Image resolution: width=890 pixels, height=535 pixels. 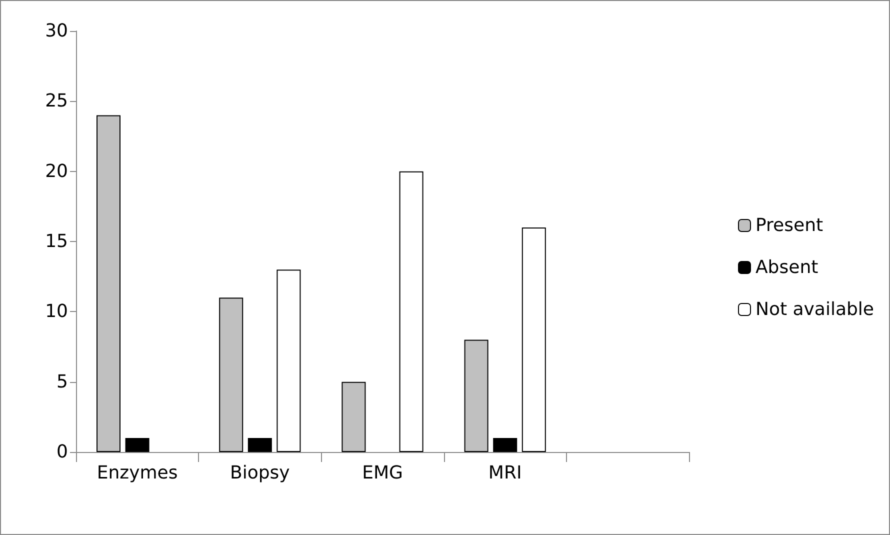 I want to click on legend-label: Present, so click(x=789, y=225).